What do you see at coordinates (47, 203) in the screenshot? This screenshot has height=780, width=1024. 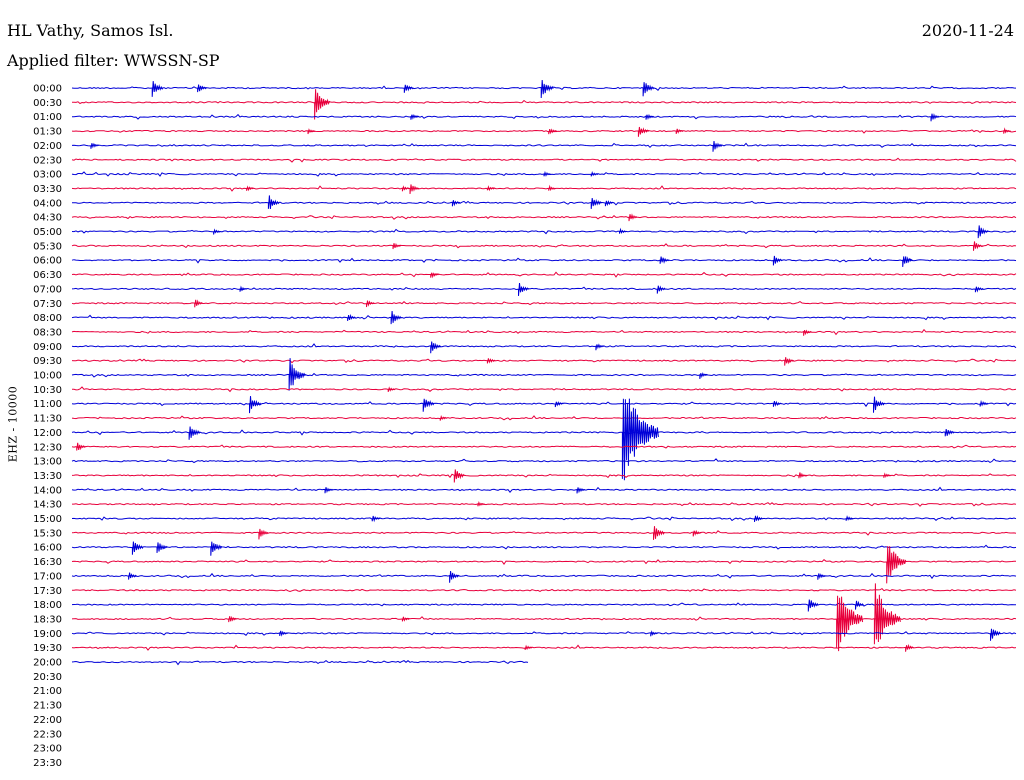 I see `time-tick-label: 04:00` at bounding box center [47, 203].